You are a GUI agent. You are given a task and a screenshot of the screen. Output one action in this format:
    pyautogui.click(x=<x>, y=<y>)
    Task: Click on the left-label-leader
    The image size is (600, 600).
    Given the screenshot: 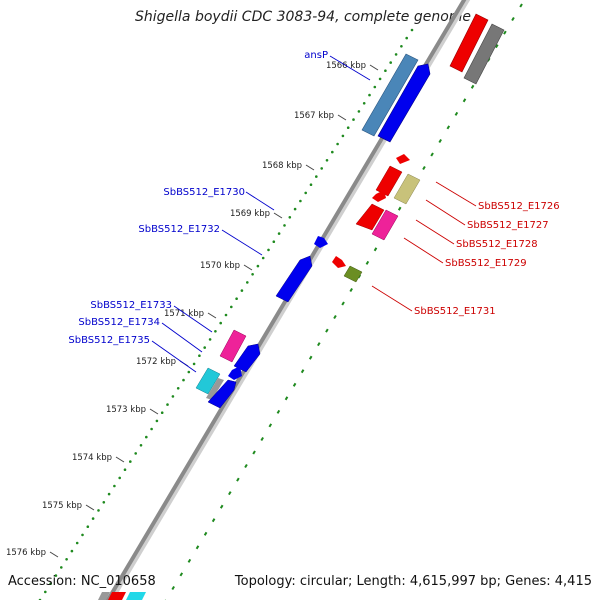 What is the action you would take?
    pyautogui.click(x=174, y=356)
    